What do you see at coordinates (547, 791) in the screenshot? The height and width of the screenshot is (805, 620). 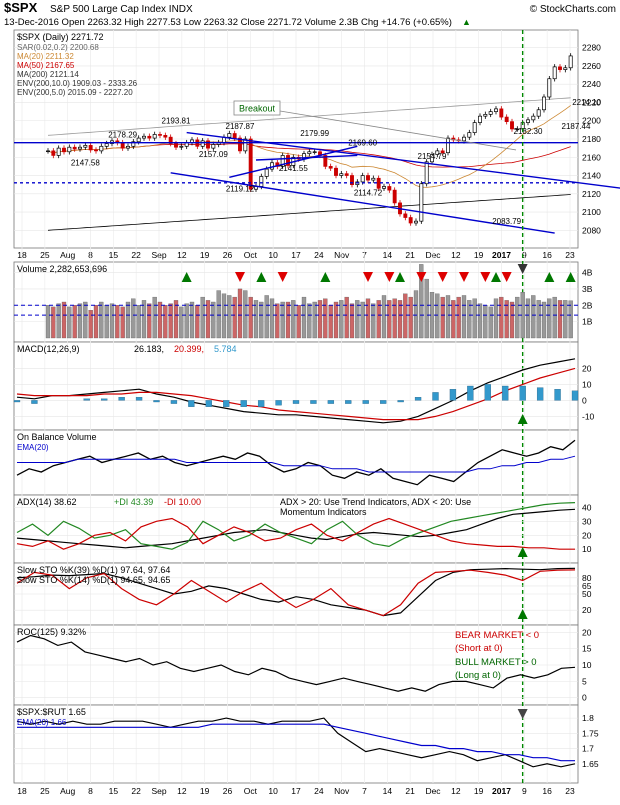 I see `x-tick-label: 16` at bounding box center [547, 791].